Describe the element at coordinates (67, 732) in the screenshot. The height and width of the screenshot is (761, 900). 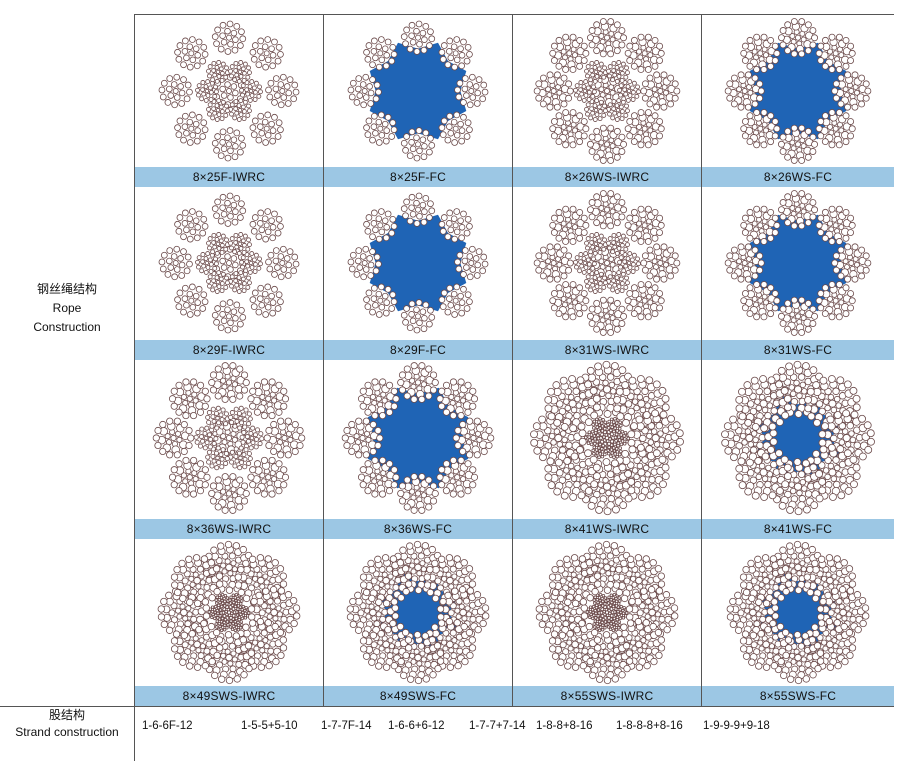
I see `strand-construction-en: Strand construction` at that location.